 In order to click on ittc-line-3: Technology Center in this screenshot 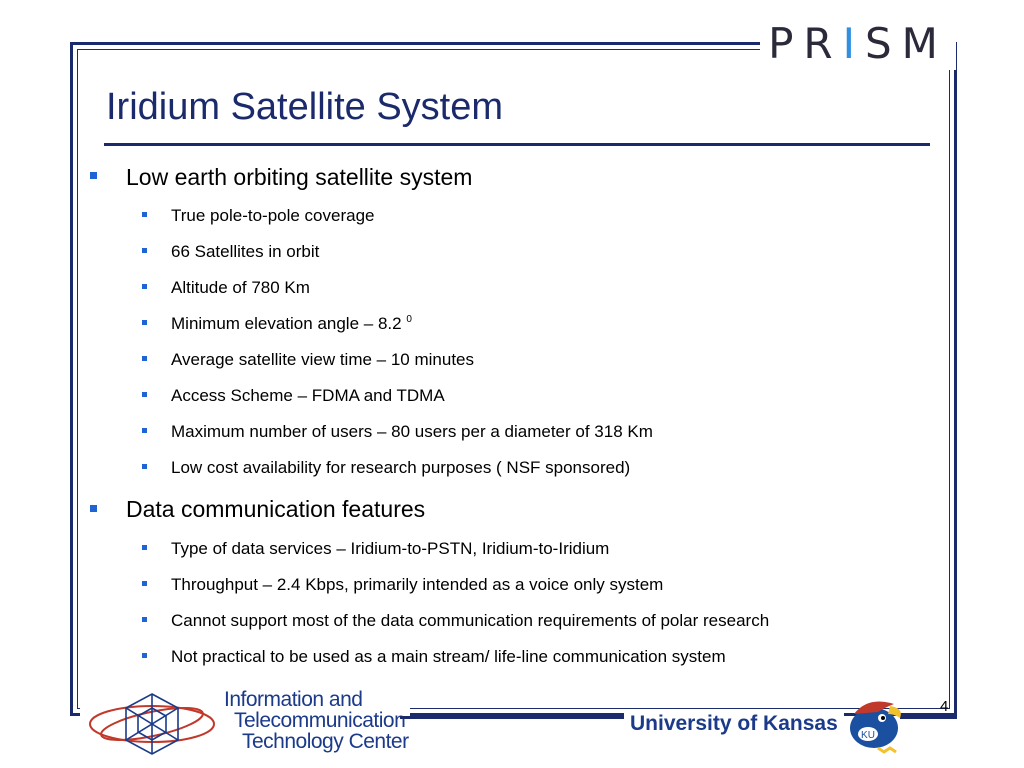, I will do `click(325, 741)`.